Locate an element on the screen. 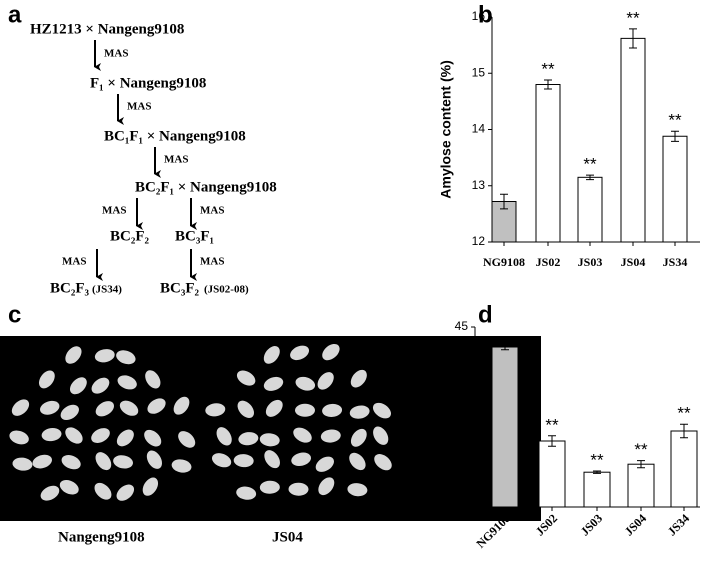 The image size is (709, 564). y-tick-label: 10 is located at coordinates (462, 466).